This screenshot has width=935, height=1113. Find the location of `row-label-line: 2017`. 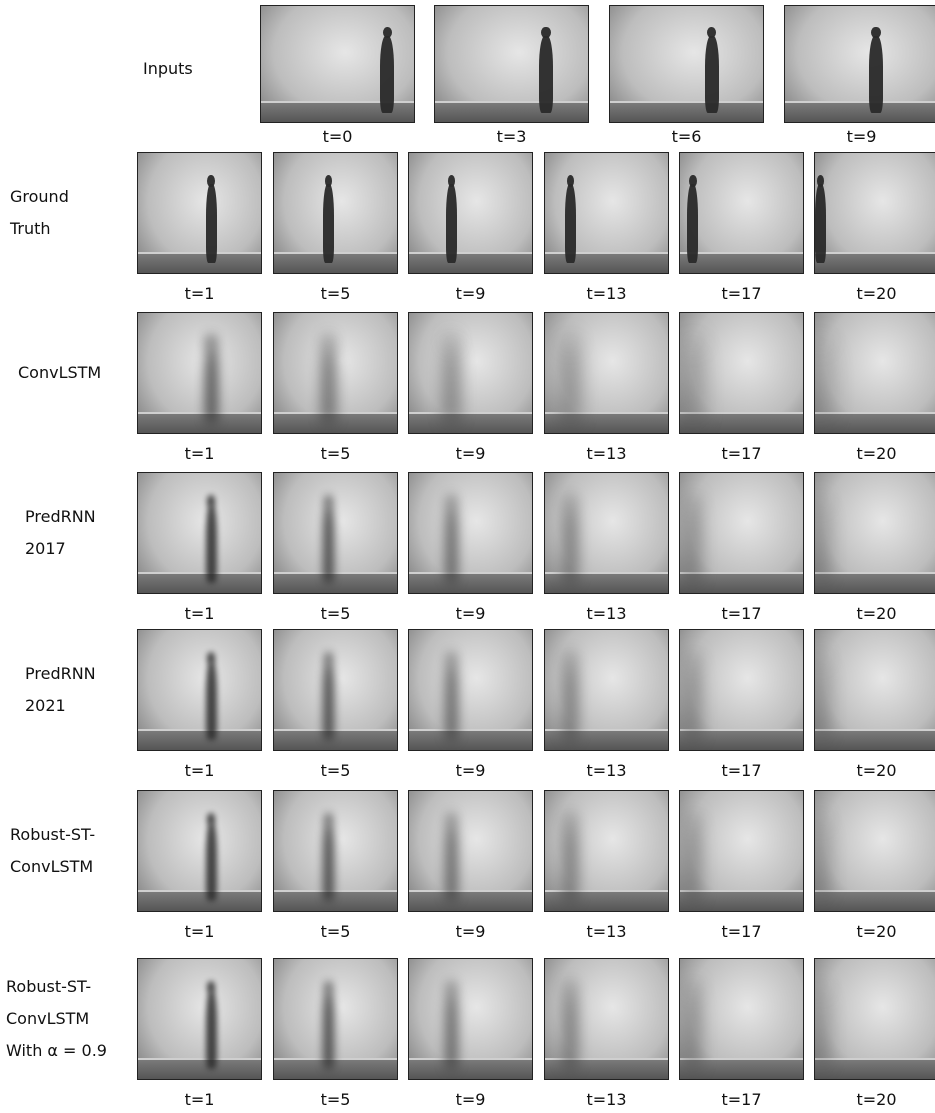

row-label-line: 2017 is located at coordinates (45, 548).